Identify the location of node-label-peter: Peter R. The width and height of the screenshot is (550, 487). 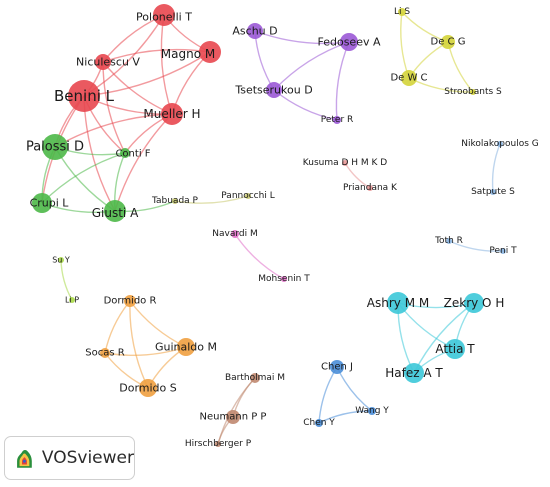
(337, 120).